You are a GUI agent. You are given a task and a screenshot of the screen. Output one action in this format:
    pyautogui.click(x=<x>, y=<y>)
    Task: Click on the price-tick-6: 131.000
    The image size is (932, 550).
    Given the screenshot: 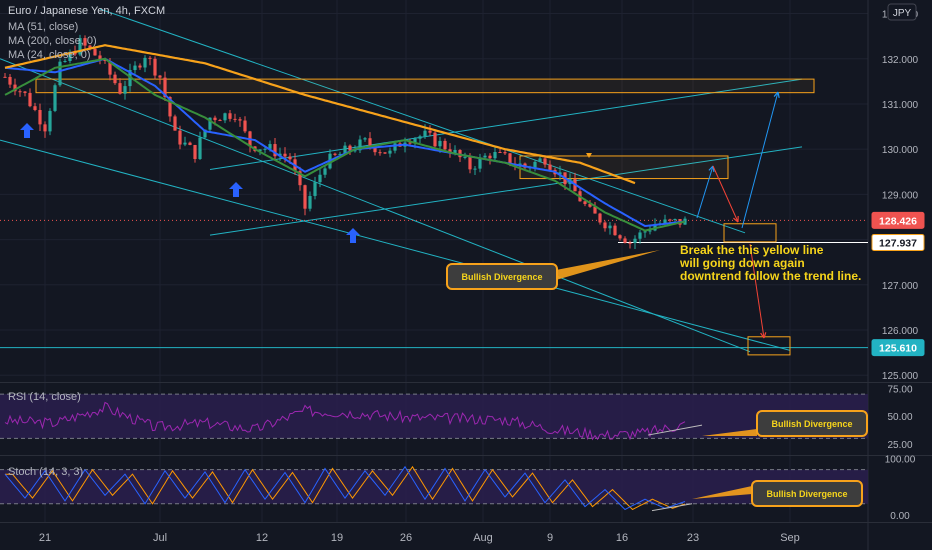 What is the action you would take?
    pyautogui.click(x=900, y=105)
    